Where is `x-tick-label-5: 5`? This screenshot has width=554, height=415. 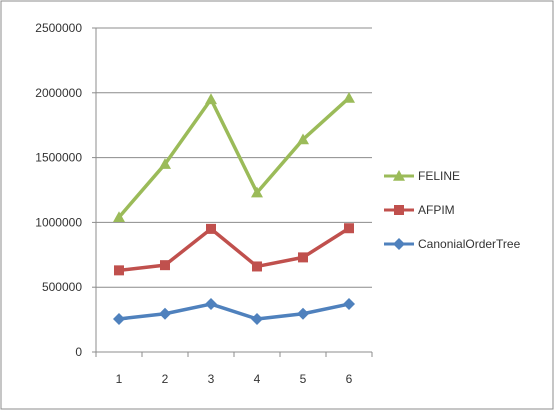 x-tick-label-5: 5 is located at coordinates (303, 379).